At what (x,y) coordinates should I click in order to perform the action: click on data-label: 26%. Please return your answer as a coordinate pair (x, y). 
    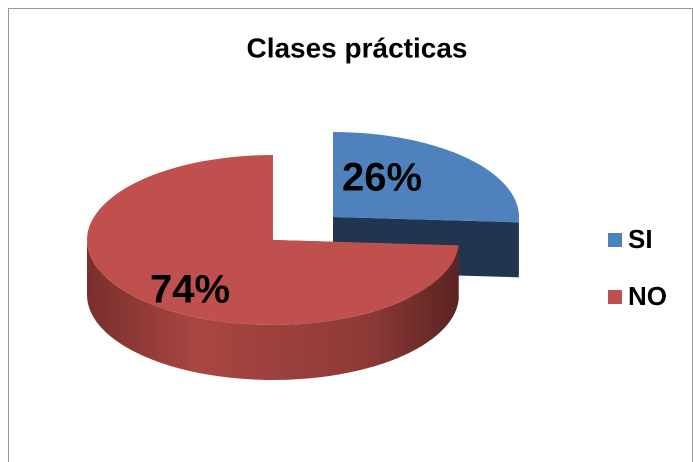
    Looking at the image, I should click on (382, 178).